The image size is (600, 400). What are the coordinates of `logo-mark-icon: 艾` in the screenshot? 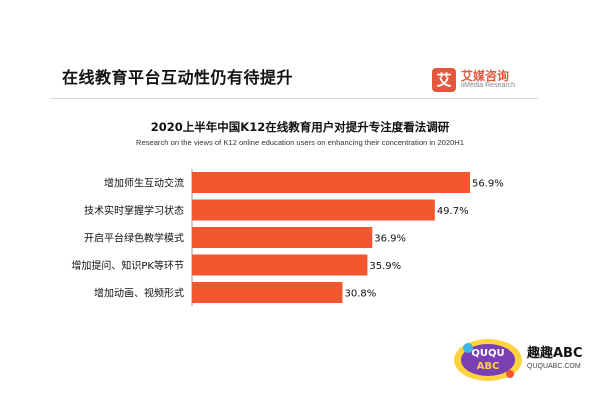 It's located at (444, 80).